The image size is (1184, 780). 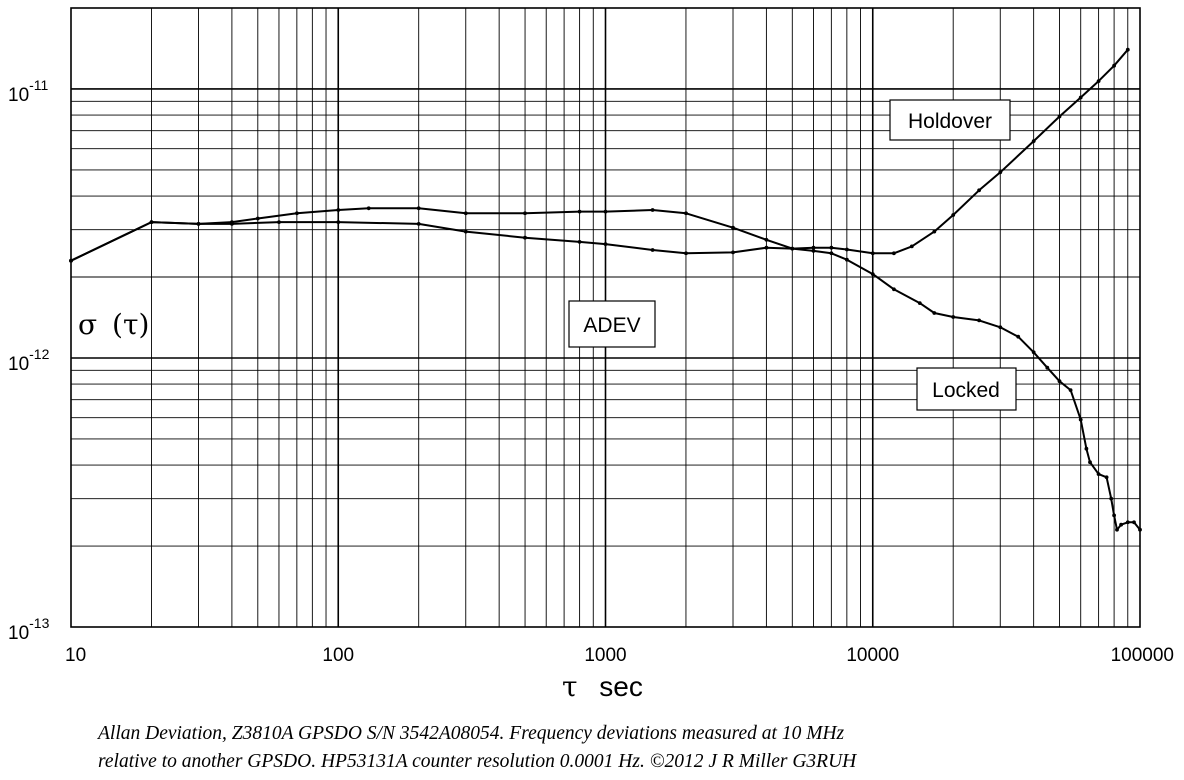 What do you see at coordinates (872, 655) in the screenshot?
I see `x-tick-label: 10000` at bounding box center [872, 655].